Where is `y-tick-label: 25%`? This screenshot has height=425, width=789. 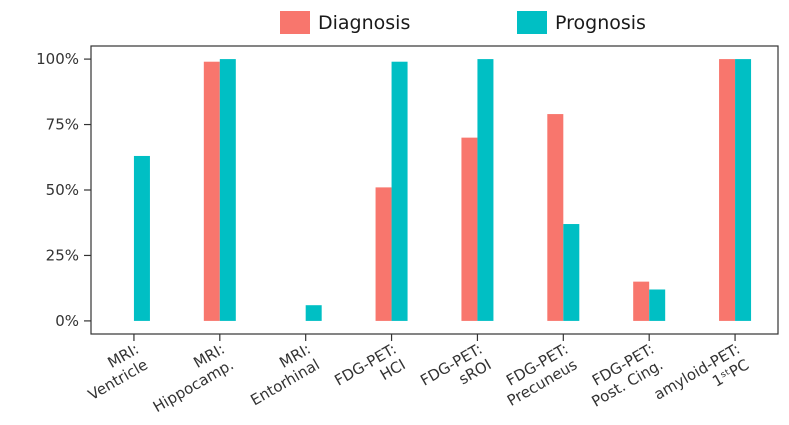 y-tick-label: 25% is located at coordinates (62, 255).